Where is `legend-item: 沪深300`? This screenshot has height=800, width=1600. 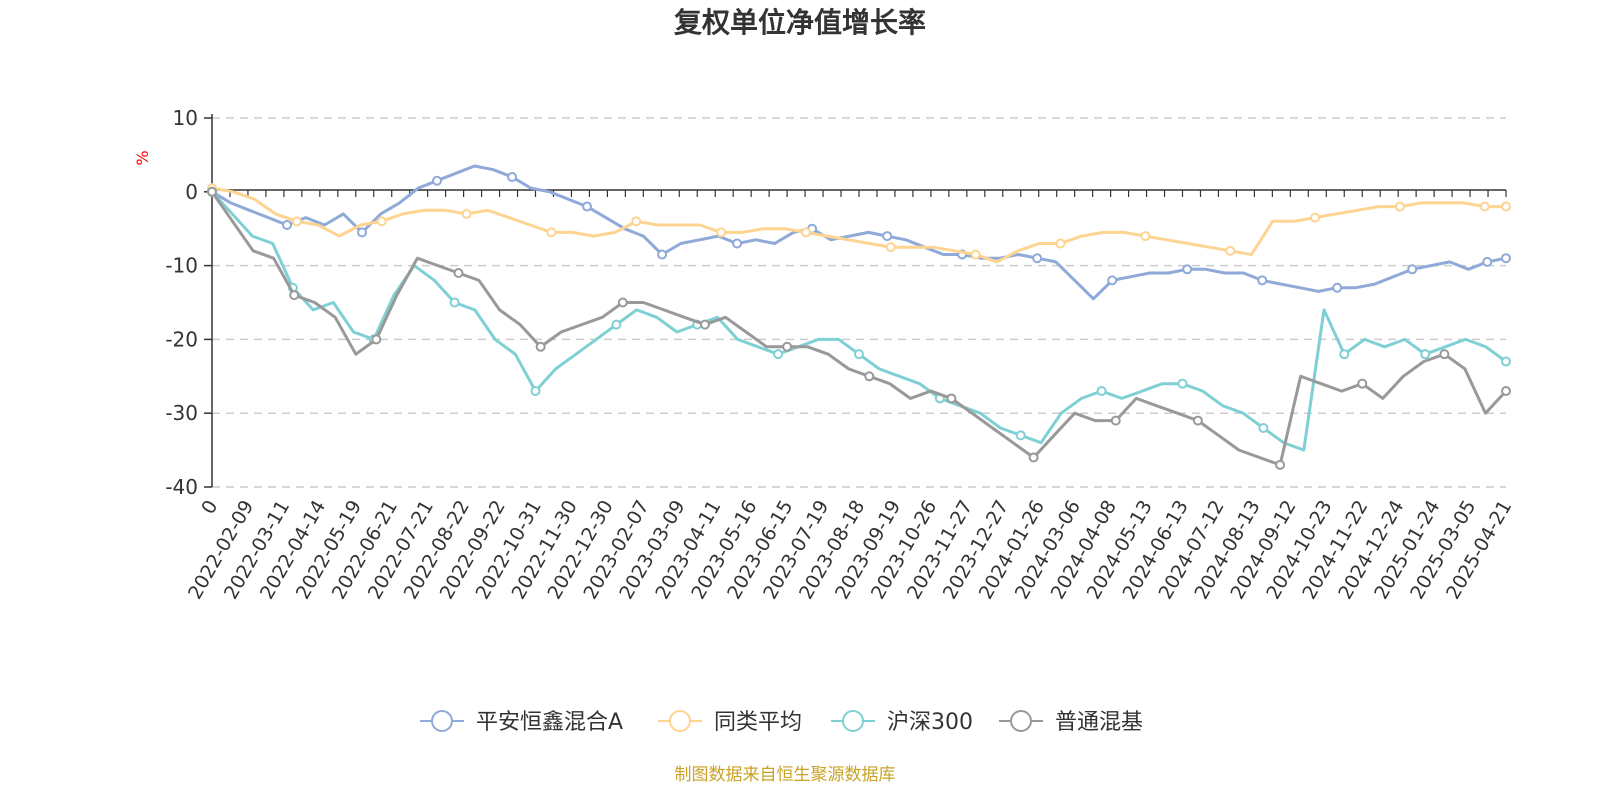 legend-item: 沪深300 is located at coordinates (902, 722).